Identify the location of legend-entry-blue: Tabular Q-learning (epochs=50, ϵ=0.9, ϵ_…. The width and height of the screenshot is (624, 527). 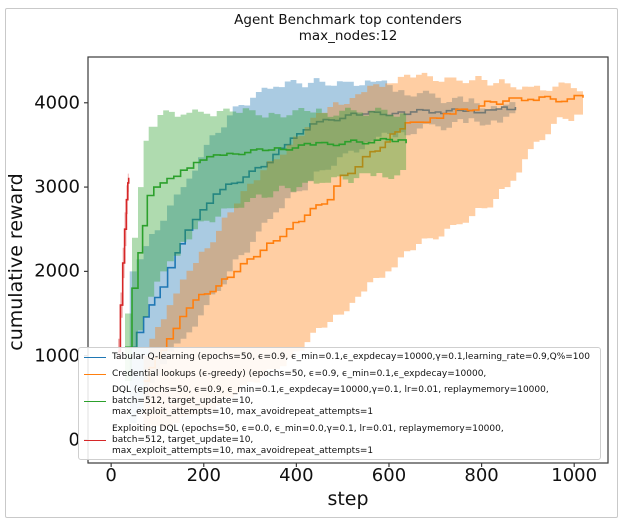
(341, 357).